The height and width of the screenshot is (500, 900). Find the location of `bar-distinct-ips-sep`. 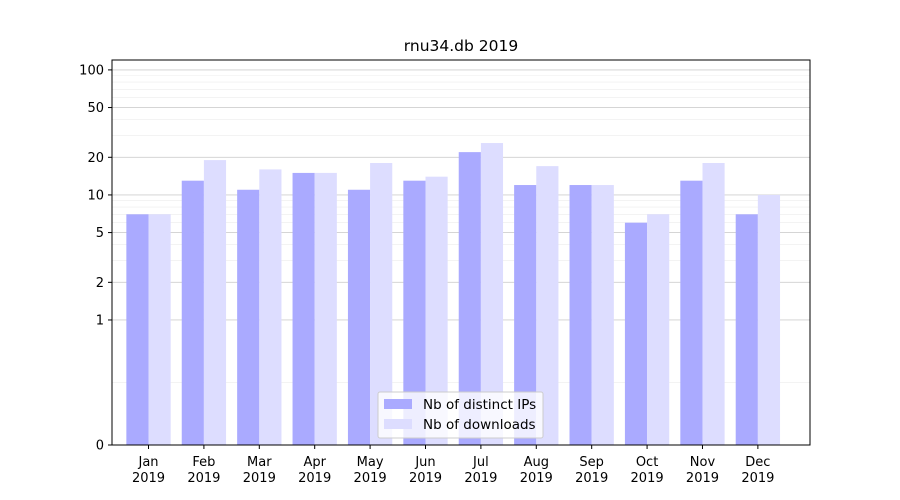

bar-distinct-ips-sep is located at coordinates (580, 315).